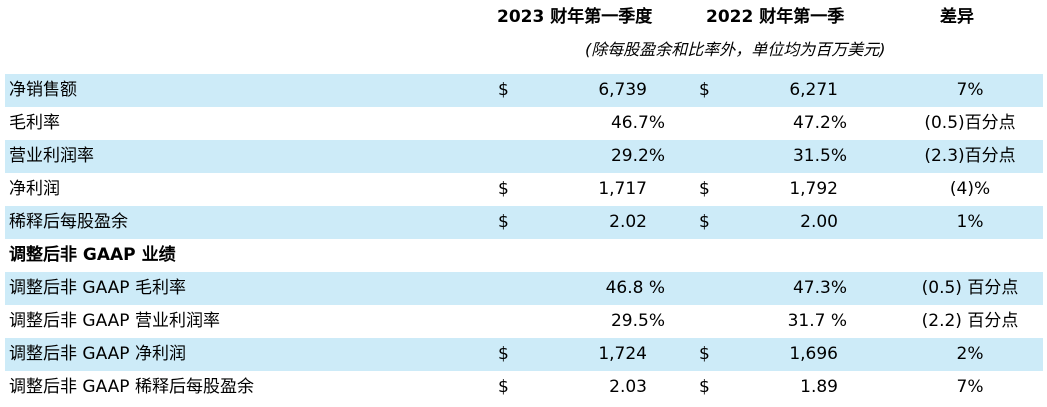 This screenshot has height=407, width=1047. Describe the element at coordinates (637, 123) in the screenshot. I see `value-2023: 46.7%` at that location.